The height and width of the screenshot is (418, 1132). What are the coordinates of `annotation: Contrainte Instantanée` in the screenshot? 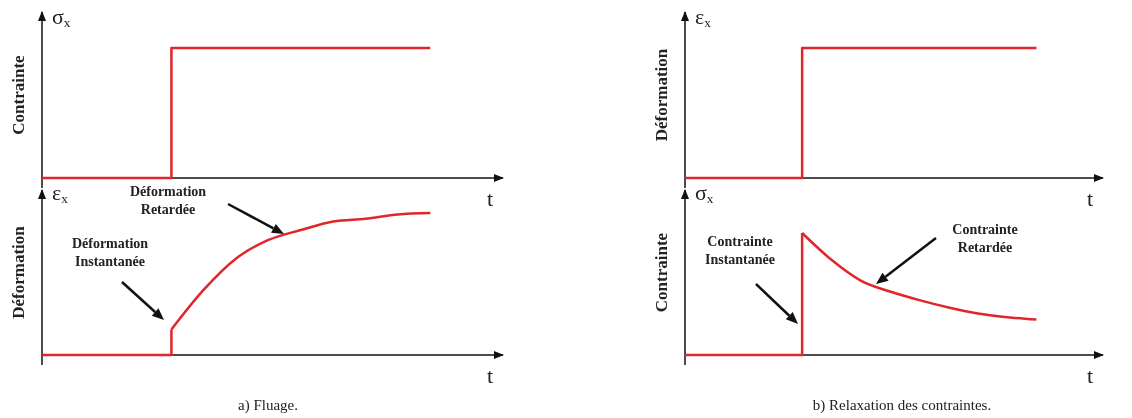 It's located at (740, 250).